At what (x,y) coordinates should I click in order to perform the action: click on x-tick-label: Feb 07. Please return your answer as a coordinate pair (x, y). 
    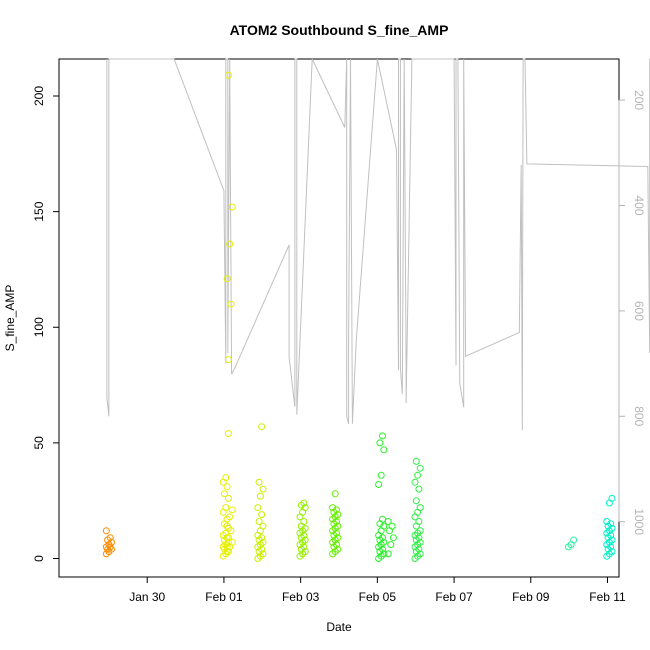
    Looking at the image, I should click on (454, 597).